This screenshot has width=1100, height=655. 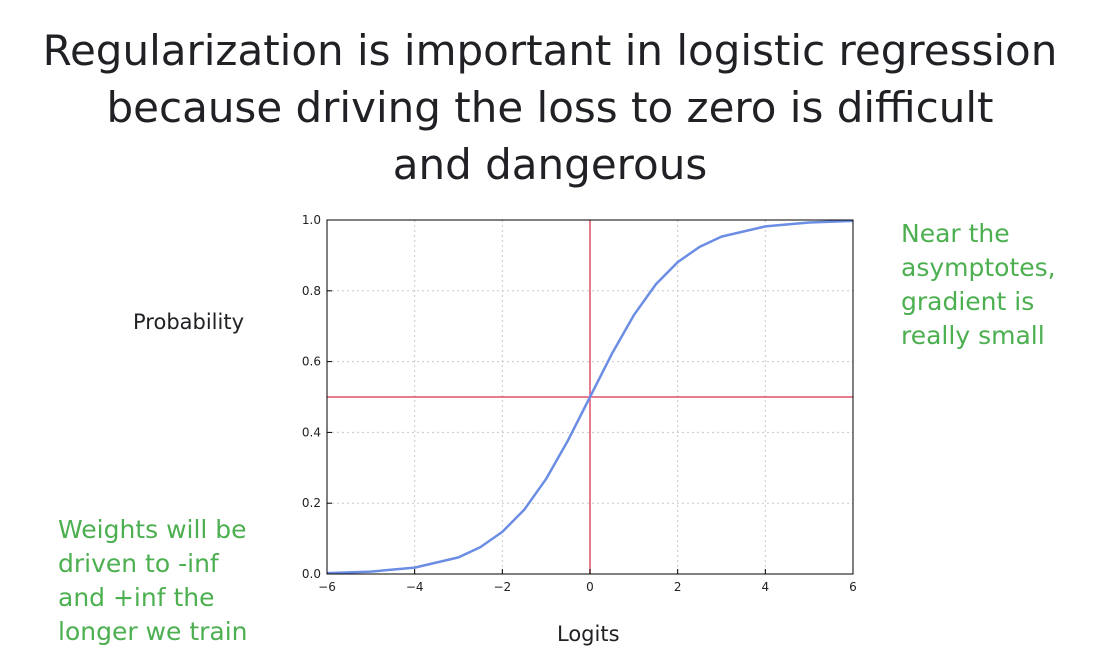 What do you see at coordinates (327, 587) in the screenshot?
I see `x-tick-label: −6` at bounding box center [327, 587].